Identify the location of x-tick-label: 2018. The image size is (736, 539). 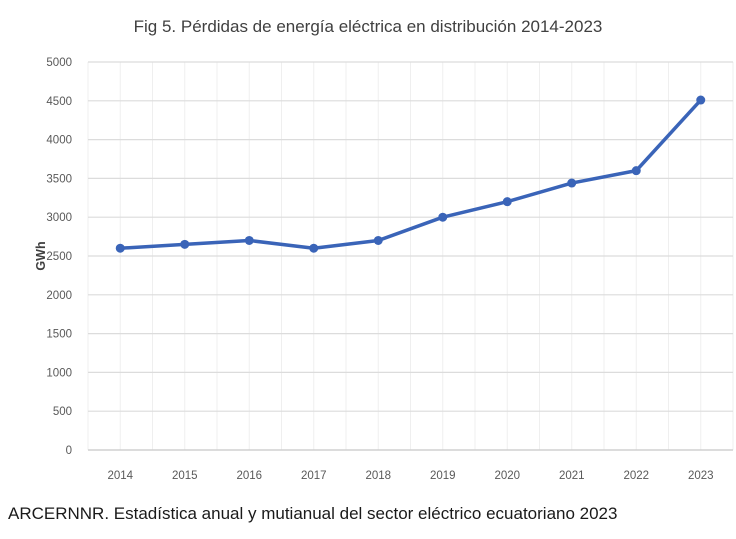
(378, 476).